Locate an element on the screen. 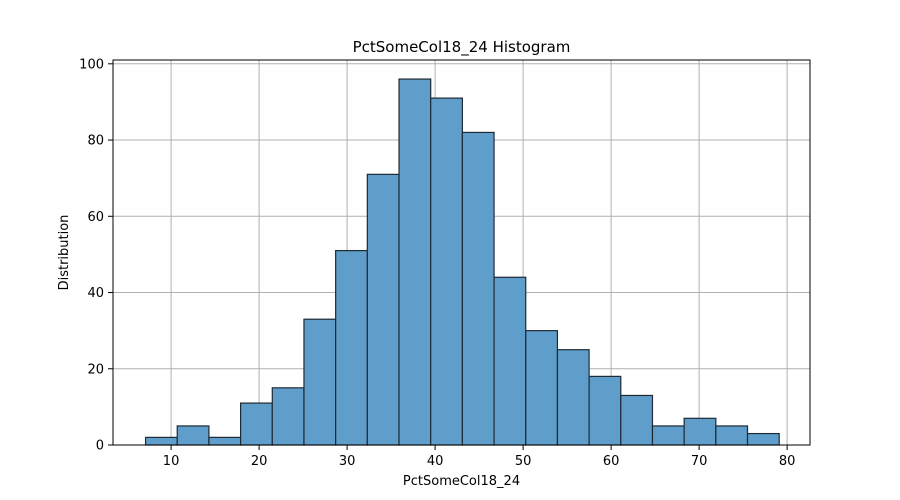 This screenshot has width=900, height=500. x-tick-label: 50 is located at coordinates (523, 461).